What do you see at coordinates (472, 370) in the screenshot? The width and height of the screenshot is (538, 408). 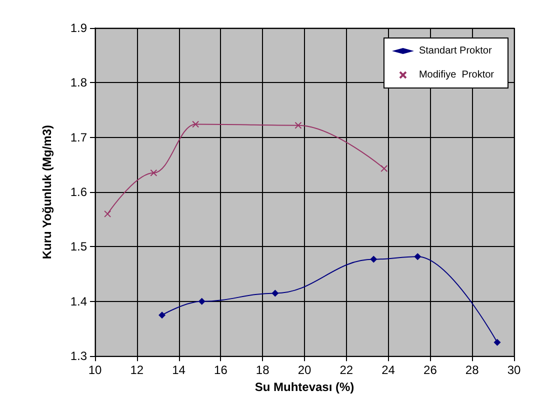 I see `x-tick-label: 28` at bounding box center [472, 370].